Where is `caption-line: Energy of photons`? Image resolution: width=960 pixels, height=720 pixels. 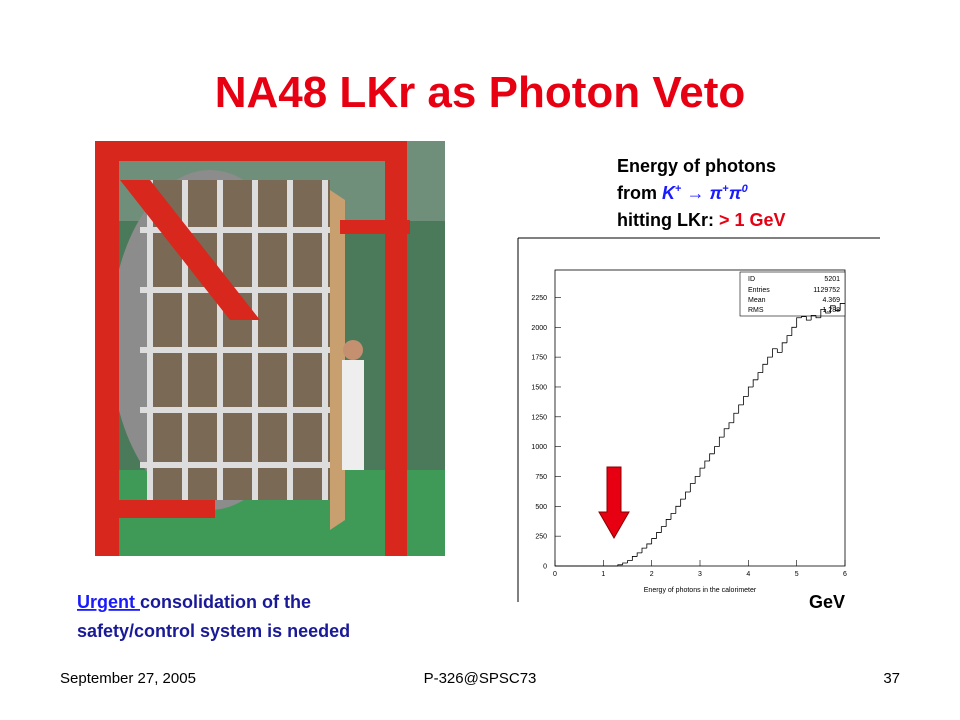
caption-line: Energy of photons is located at coordinates (696, 166).